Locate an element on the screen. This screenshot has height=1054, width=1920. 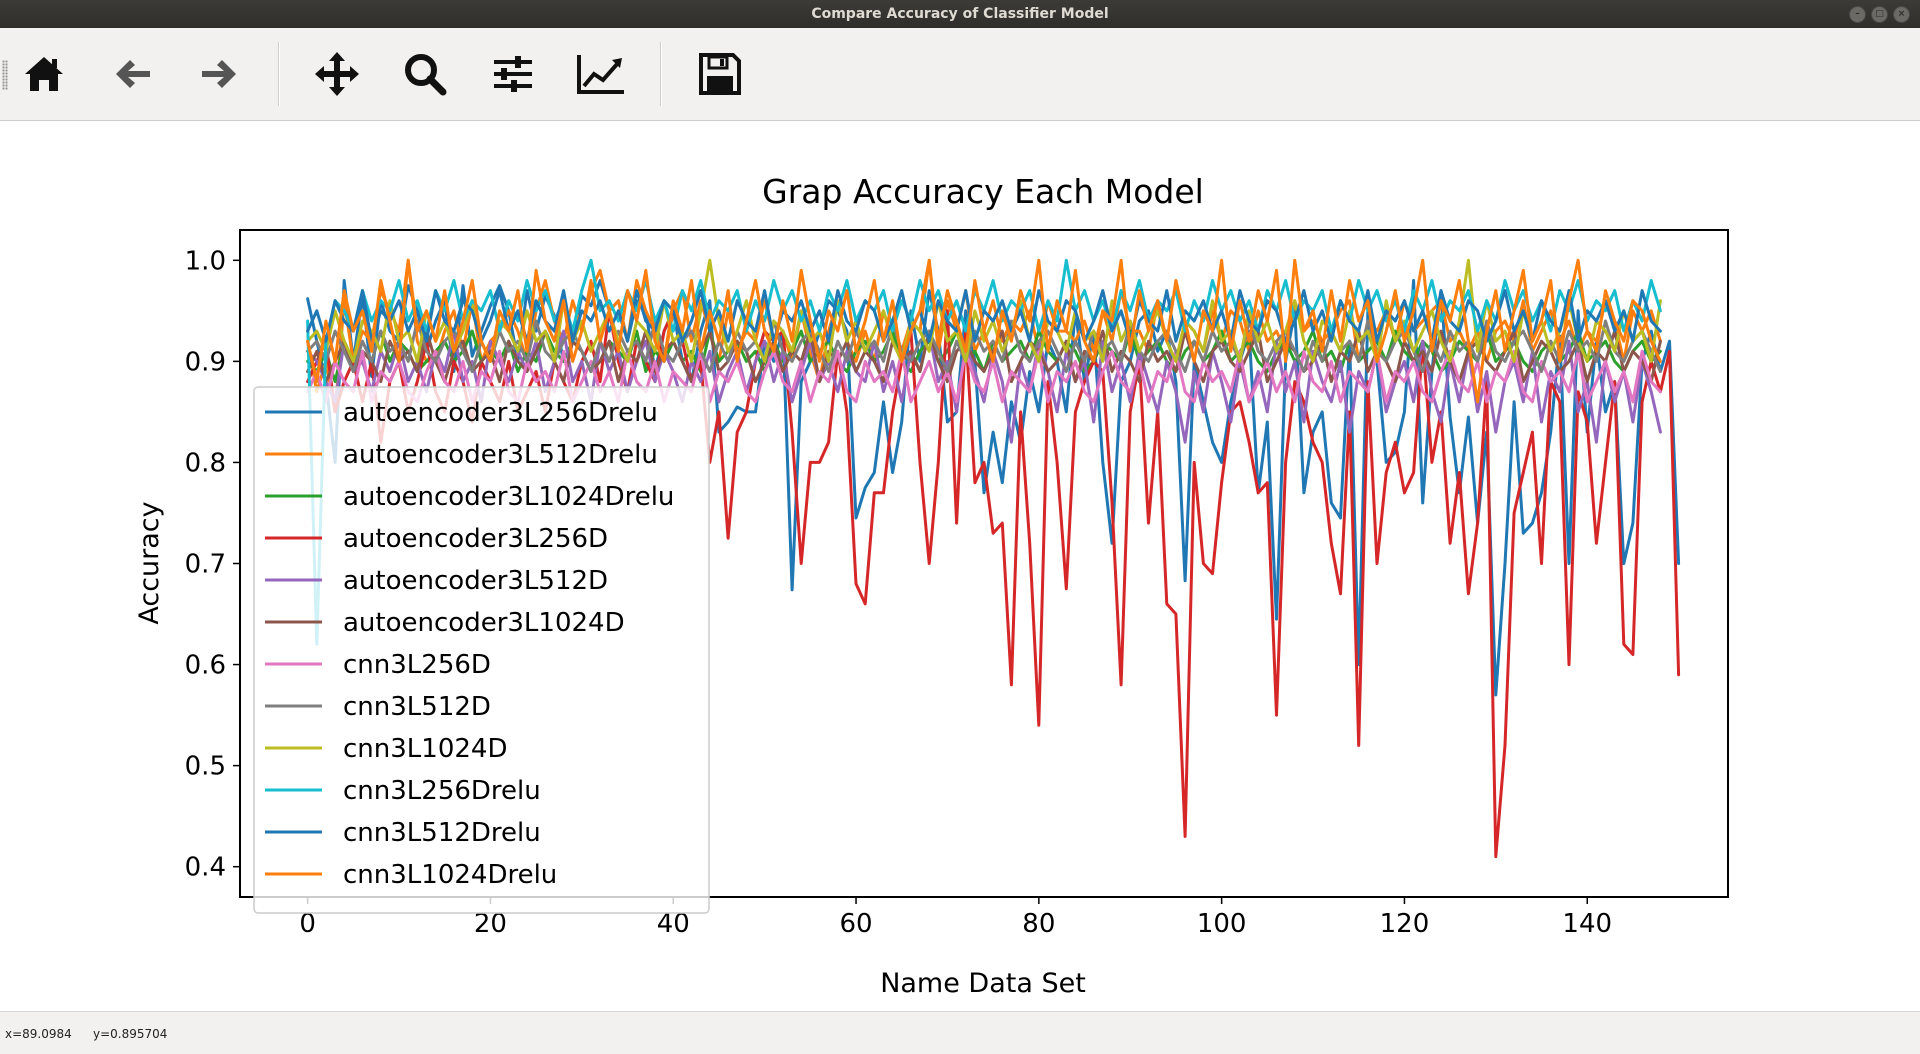
move-icon is located at coordinates (337, 74).